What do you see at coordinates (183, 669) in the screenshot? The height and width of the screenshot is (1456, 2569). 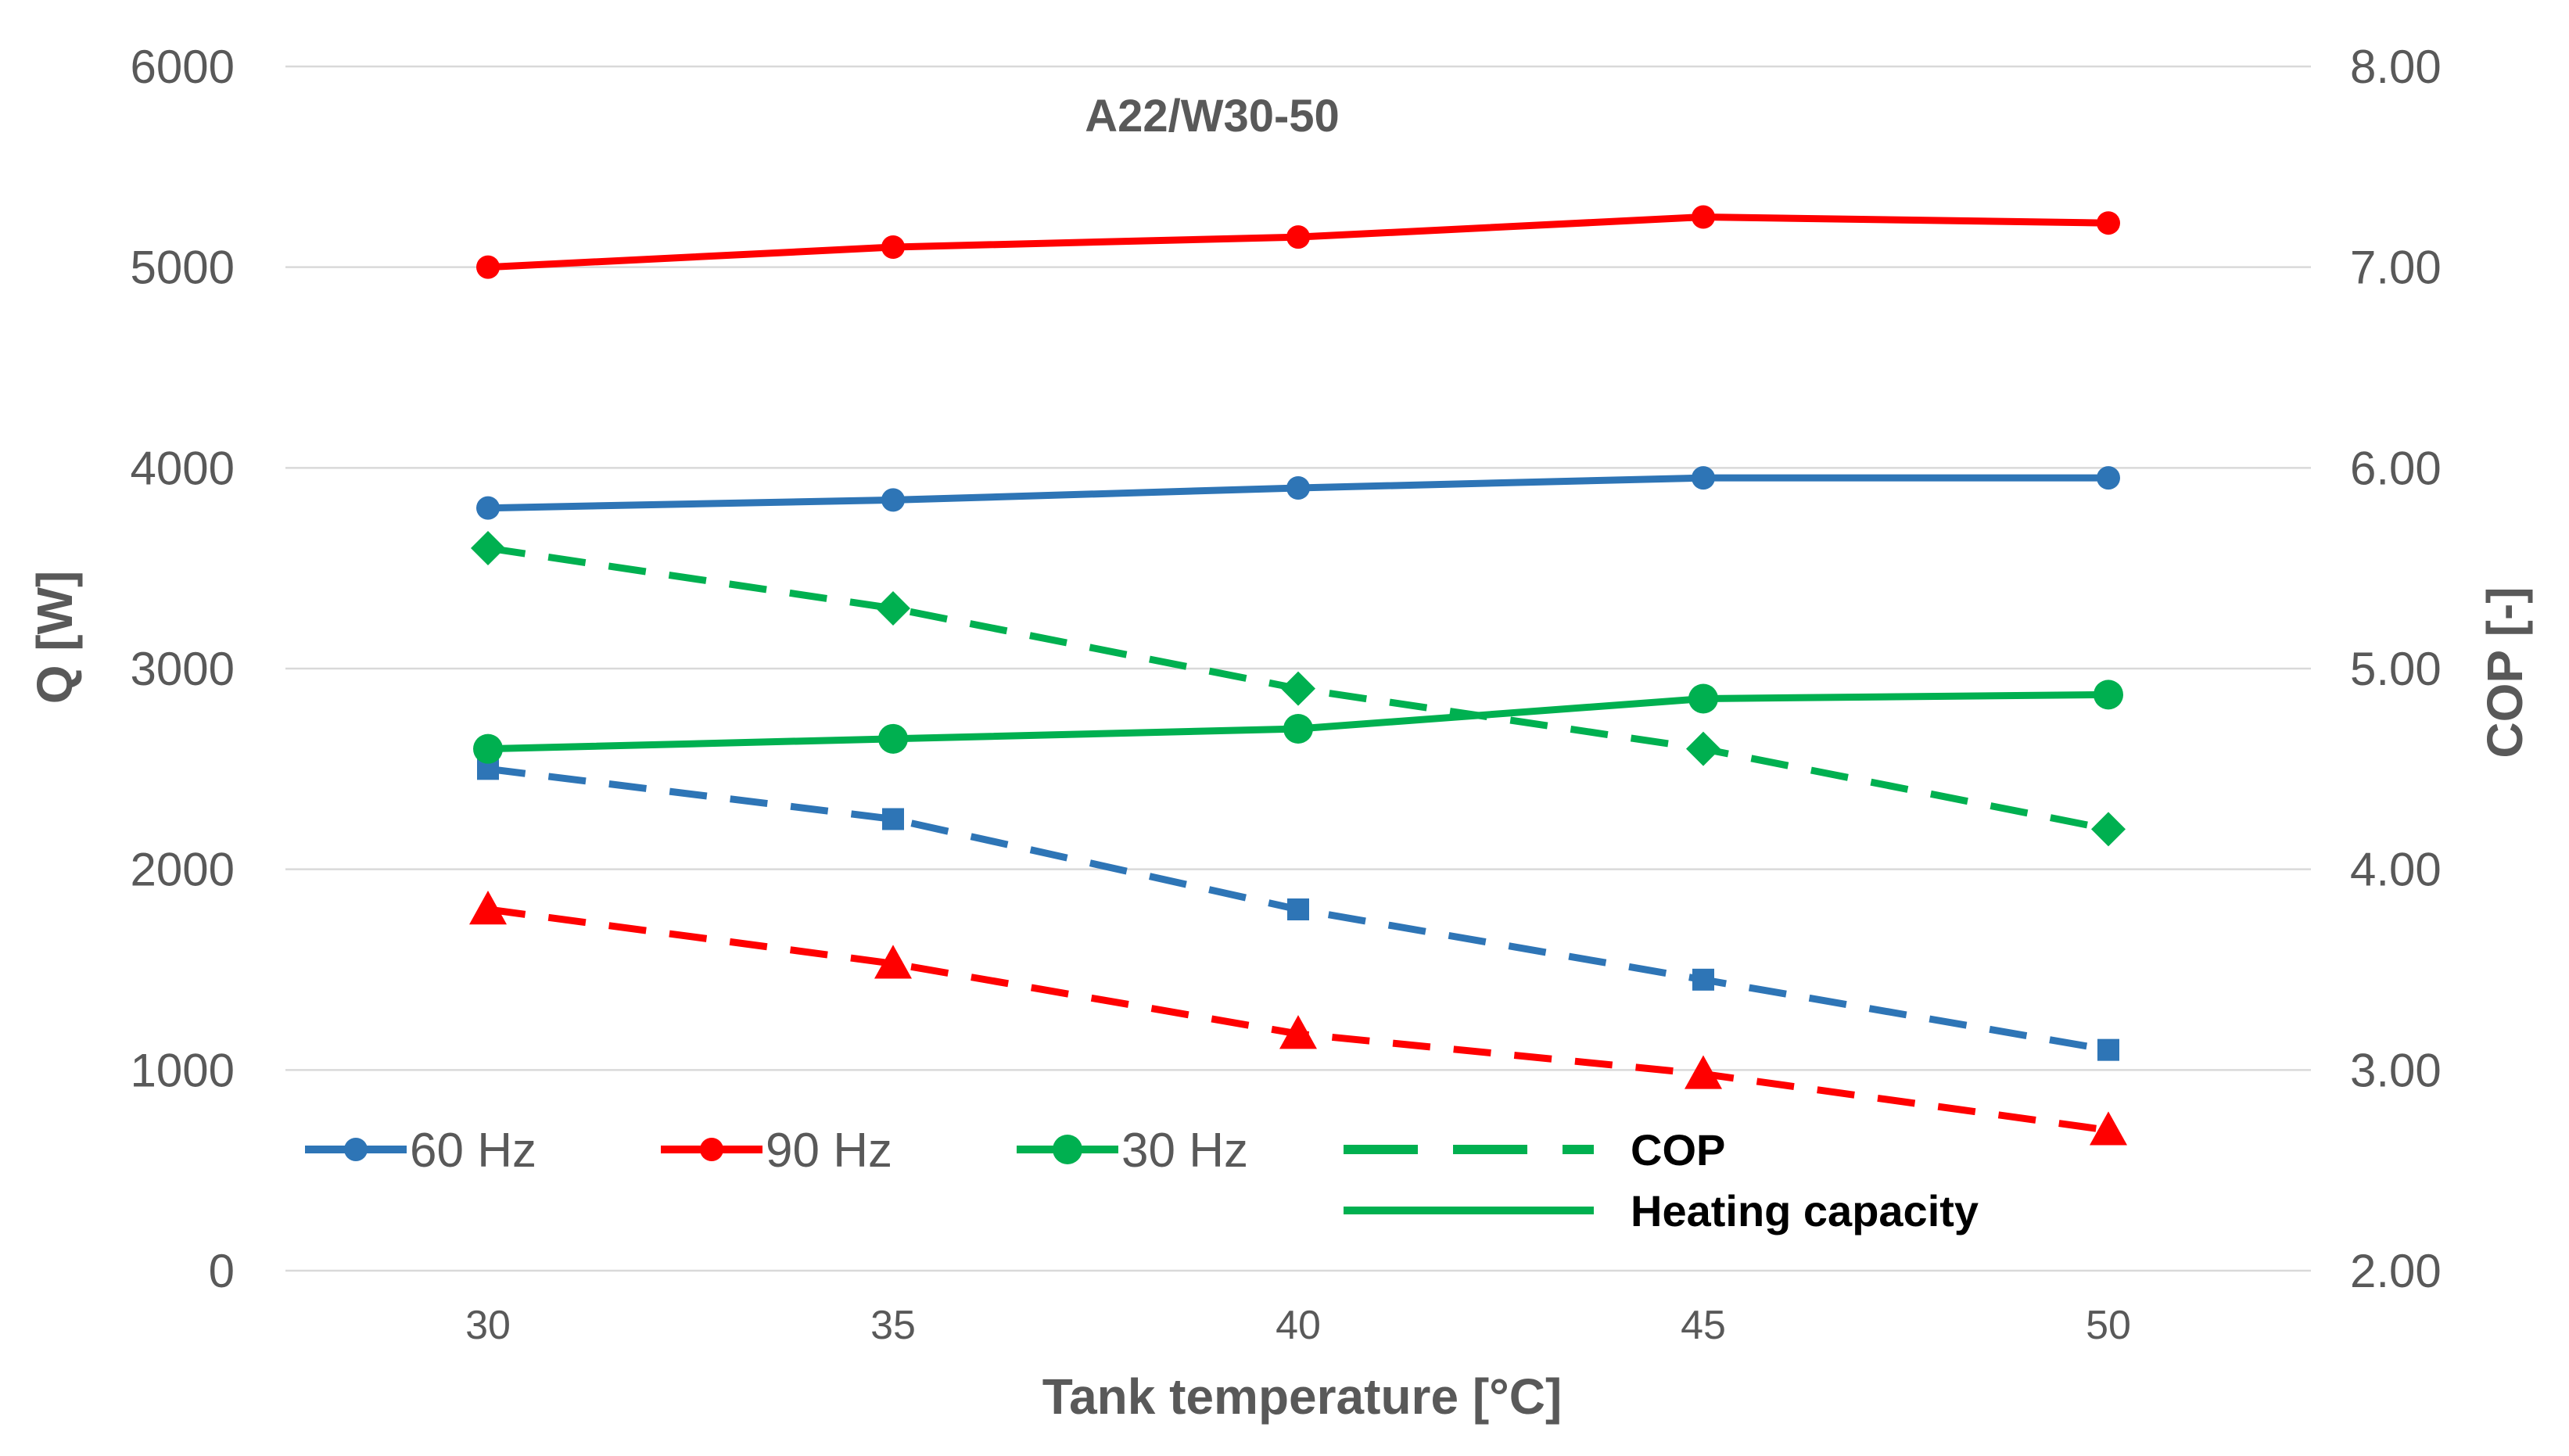 I see `y-tick-label: 3000` at bounding box center [183, 669].